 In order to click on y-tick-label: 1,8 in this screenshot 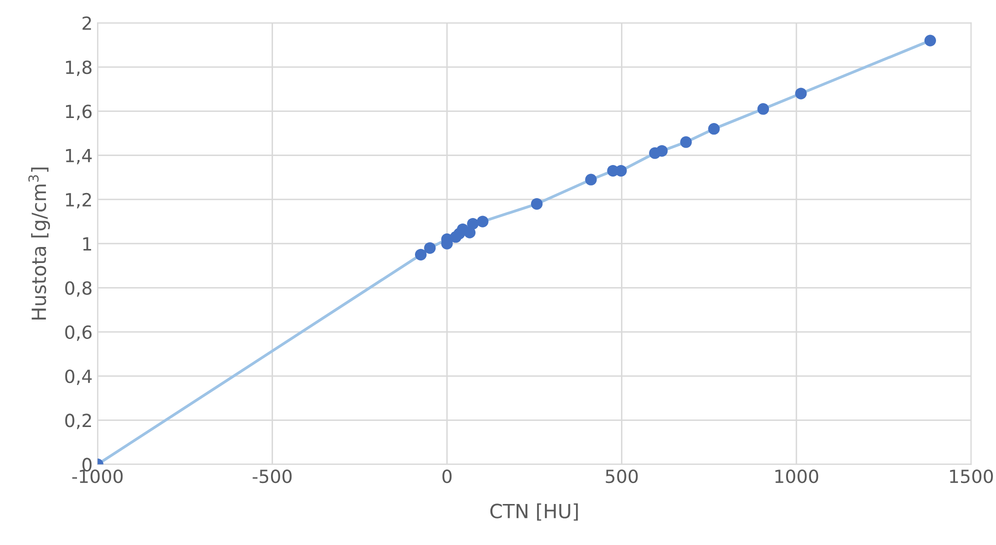, I will do `click(79, 68)`.